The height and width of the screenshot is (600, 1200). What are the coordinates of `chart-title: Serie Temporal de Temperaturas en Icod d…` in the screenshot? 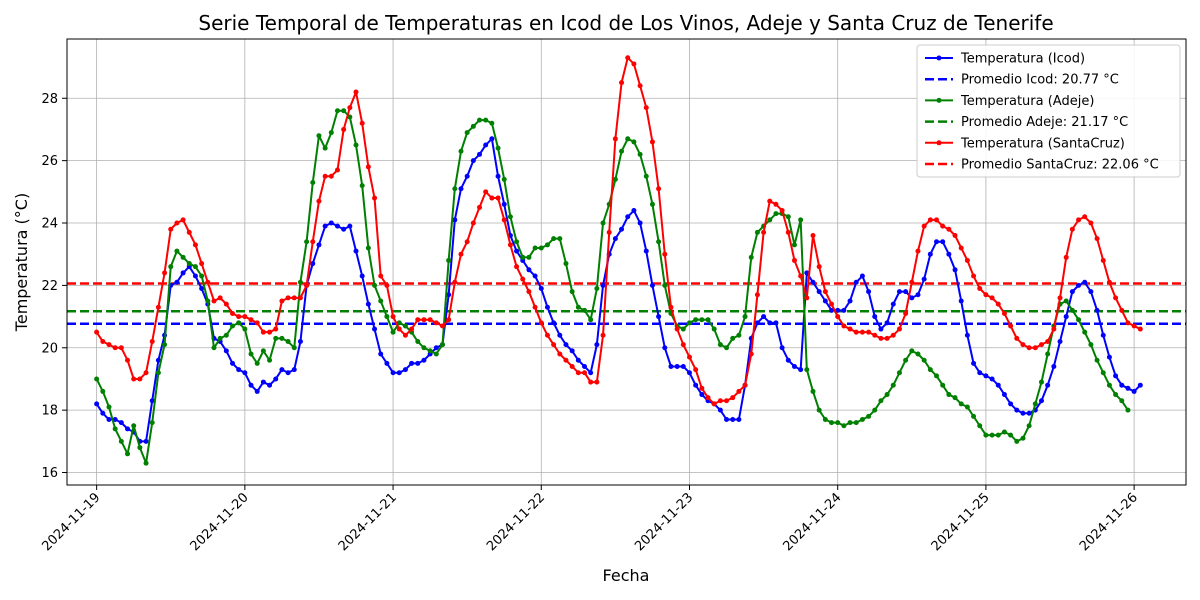 It's located at (625, 23).